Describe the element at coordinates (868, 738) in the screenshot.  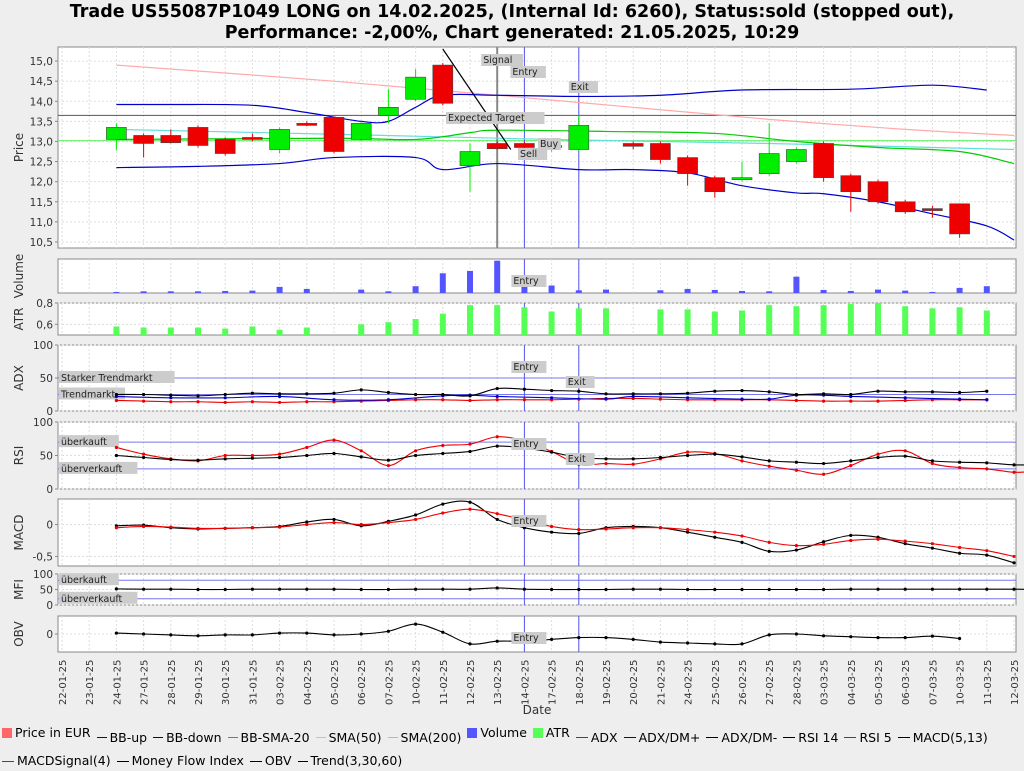
I see `legend-item: RSI 5` at that location.